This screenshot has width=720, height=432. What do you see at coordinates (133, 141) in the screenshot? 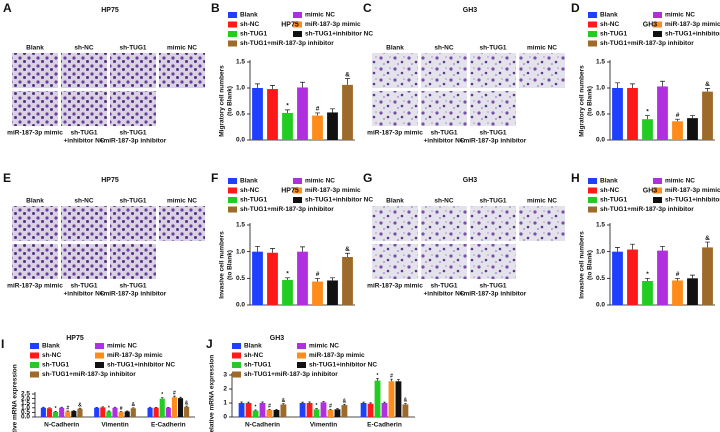
I see `image-label: +miR-187-3p inhibitor` at bounding box center [133, 141].